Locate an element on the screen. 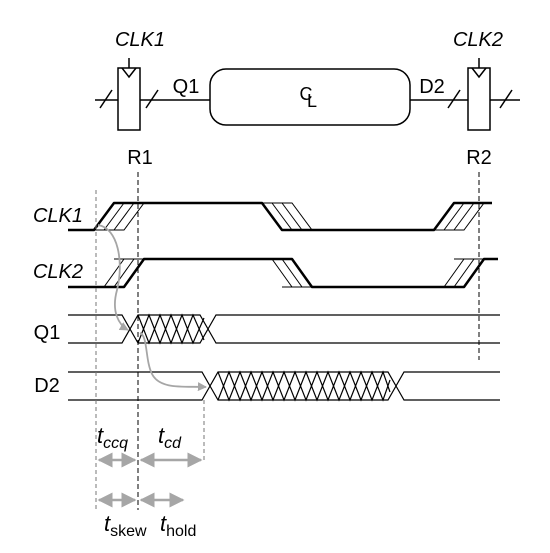  tcd-label: tcd is located at coordinates (170, 437).